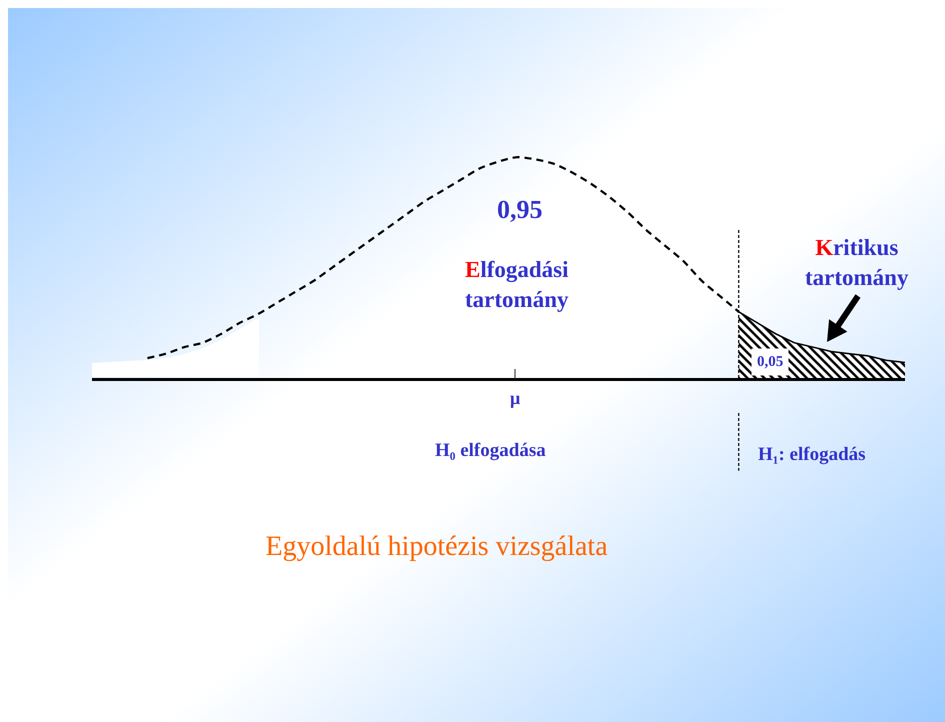  I want to click on annotation: Kritikus tartomány, so click(857, 262).